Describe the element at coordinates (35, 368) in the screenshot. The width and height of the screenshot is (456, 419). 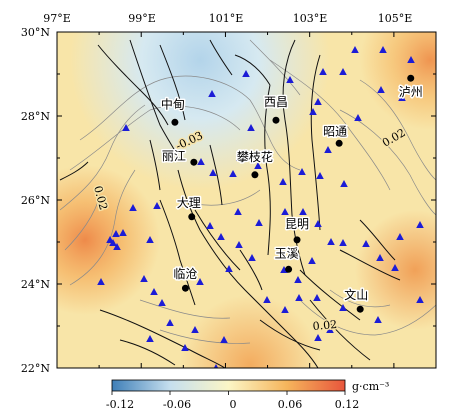
I see `lat-label: 22°N` at that location.